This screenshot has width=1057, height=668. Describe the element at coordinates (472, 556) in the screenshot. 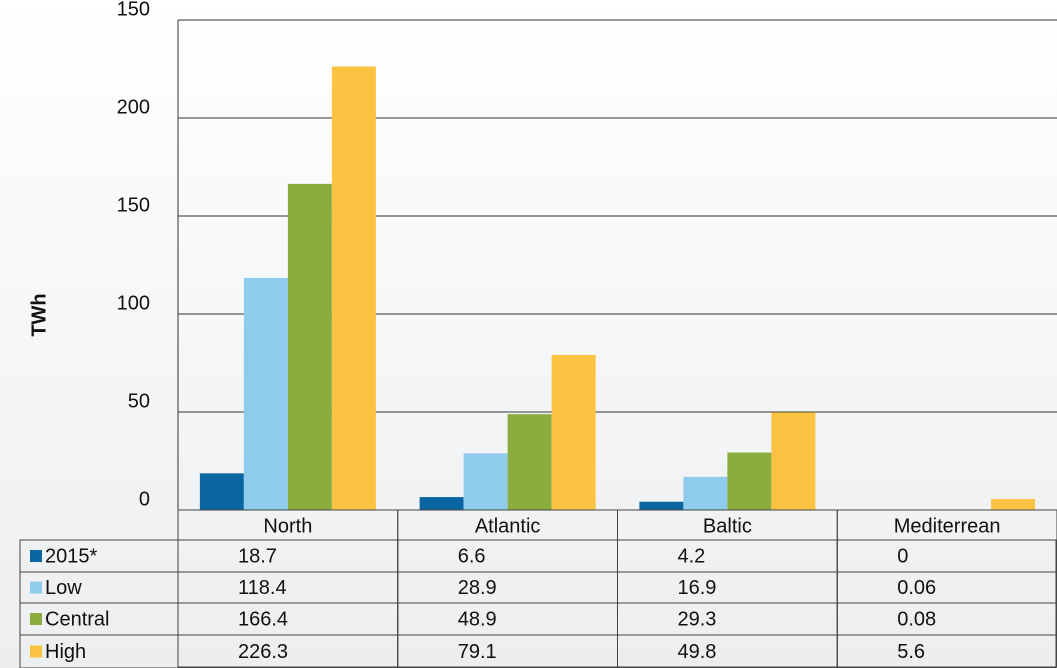

I see `table-value: 6.6` at that location.